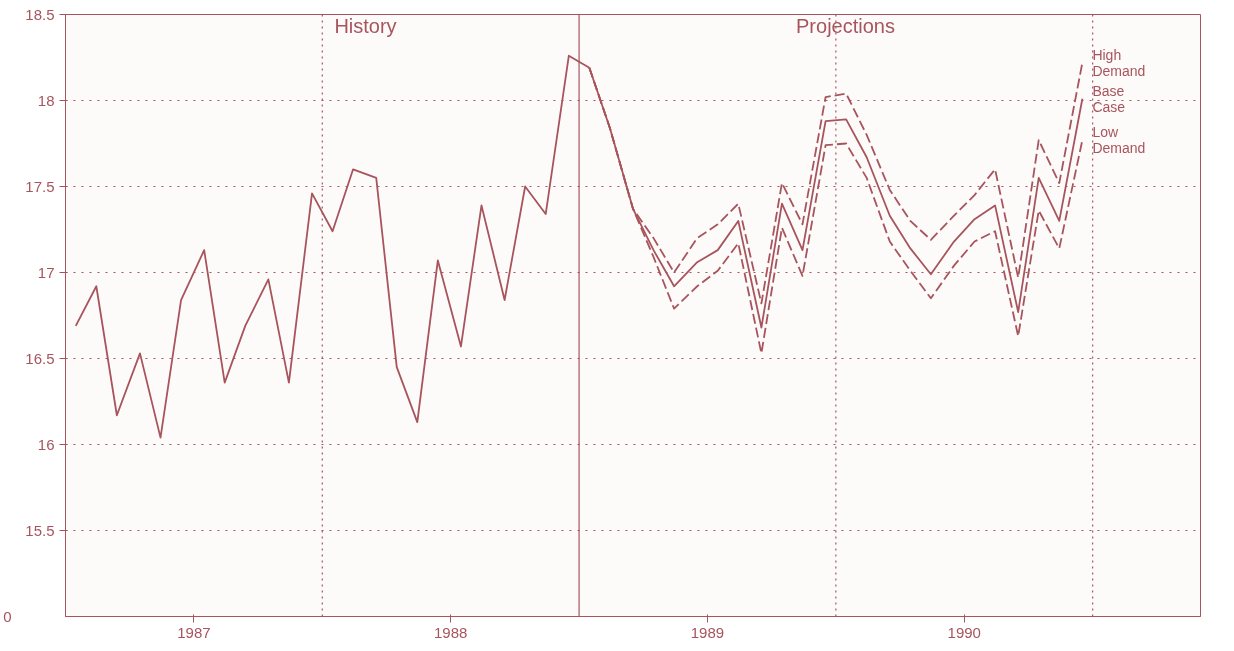  I want to click on series-label: High Demand, so click(1119, 62).